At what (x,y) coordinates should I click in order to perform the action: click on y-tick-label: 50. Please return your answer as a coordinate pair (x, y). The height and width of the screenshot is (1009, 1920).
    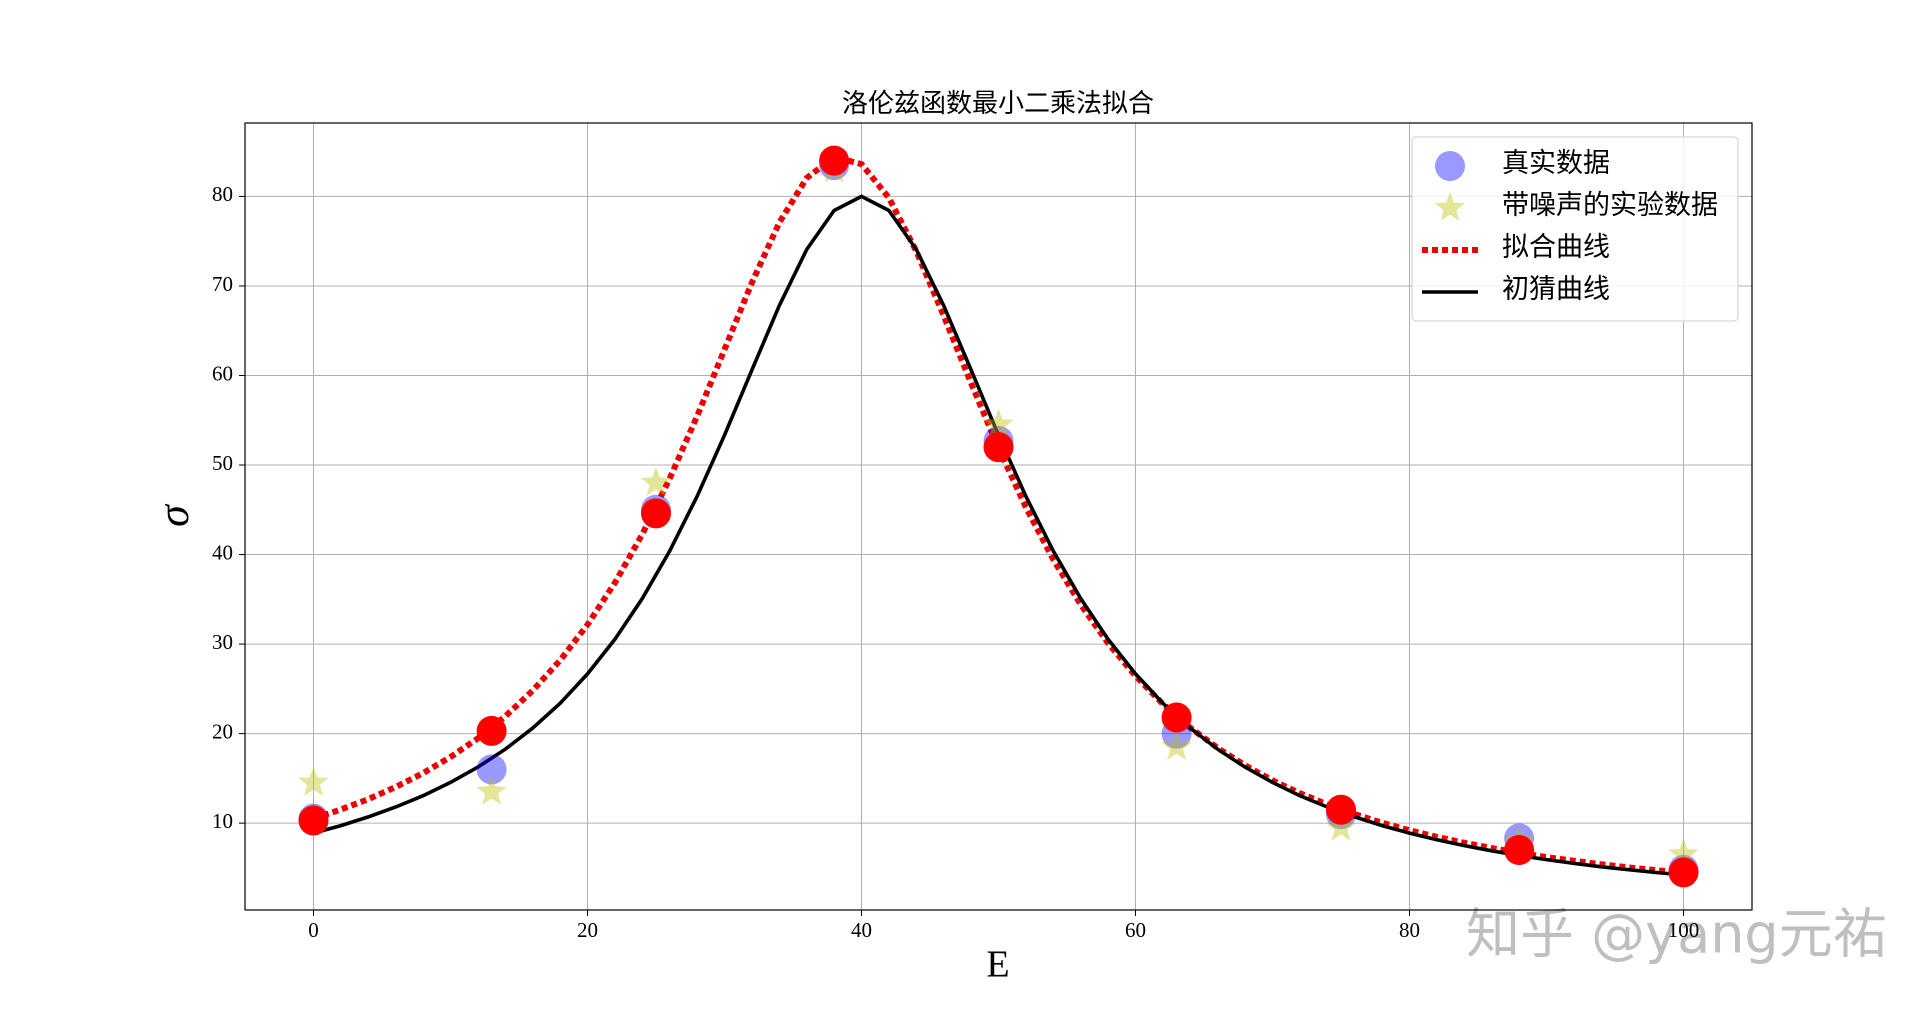
    Looking at the image, I should click on (222, 463).